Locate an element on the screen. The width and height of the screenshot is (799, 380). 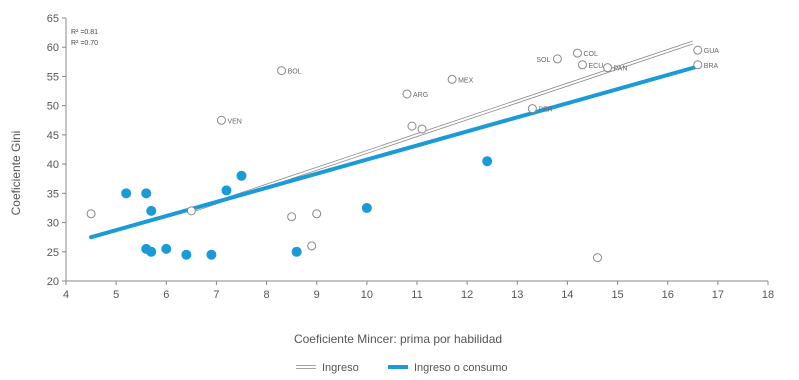
point-label: COL is located at coordinates (590, 54).